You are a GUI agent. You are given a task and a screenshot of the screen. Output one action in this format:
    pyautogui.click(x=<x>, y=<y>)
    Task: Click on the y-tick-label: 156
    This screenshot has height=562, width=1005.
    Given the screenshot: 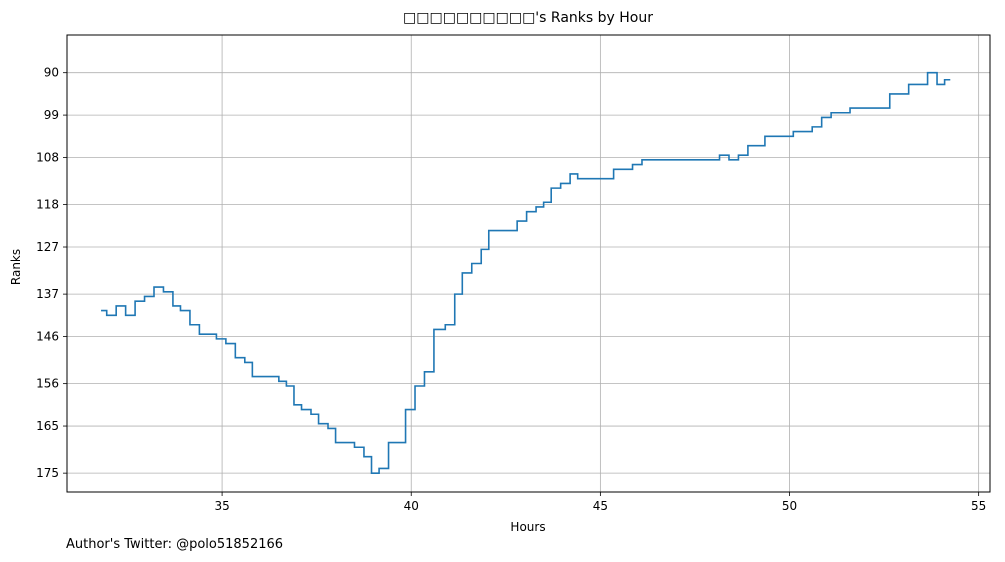 What is the action you would take?
    pyautogui.click(x=47, y=384)
    